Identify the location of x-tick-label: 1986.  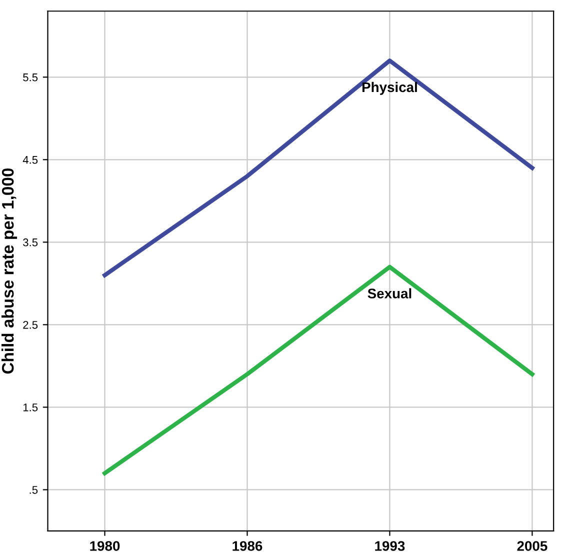
(247, 546).